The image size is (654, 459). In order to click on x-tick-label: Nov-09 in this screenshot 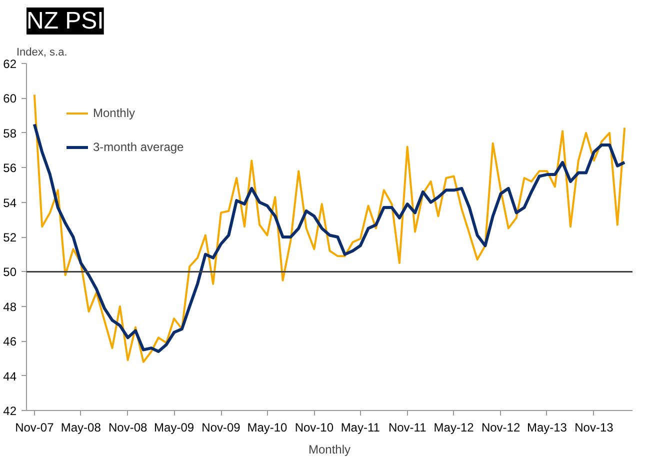, I will do `click(221, 427)`.